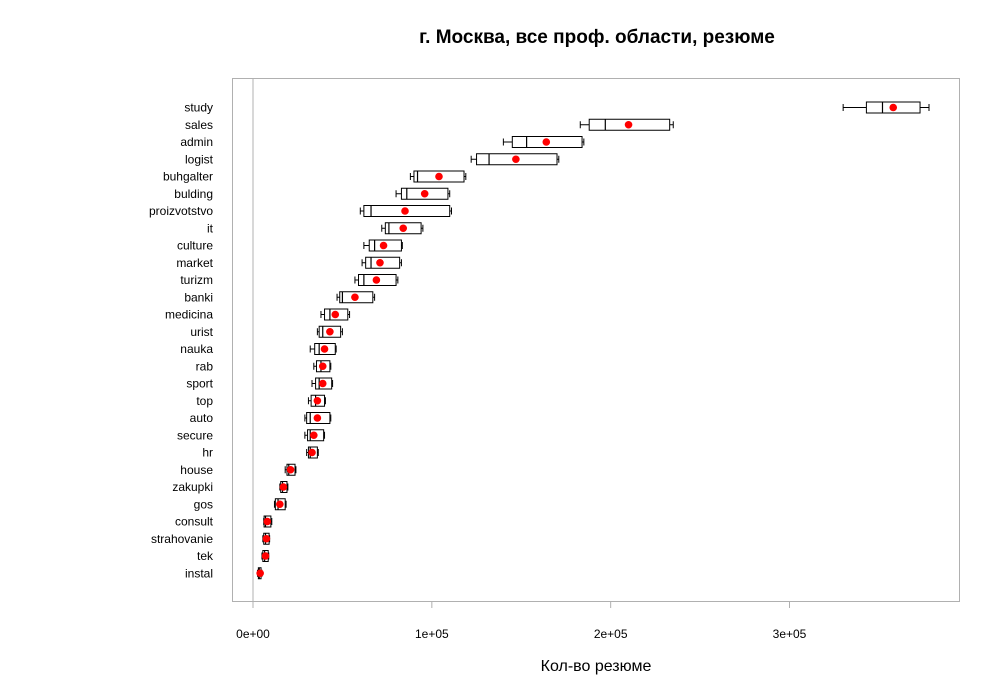 This screenshot has width=1000, height=700. What do you see at coordinates (204, 401) in the screenshot?
I see `category-label: top` at bounding box center [204, 401].